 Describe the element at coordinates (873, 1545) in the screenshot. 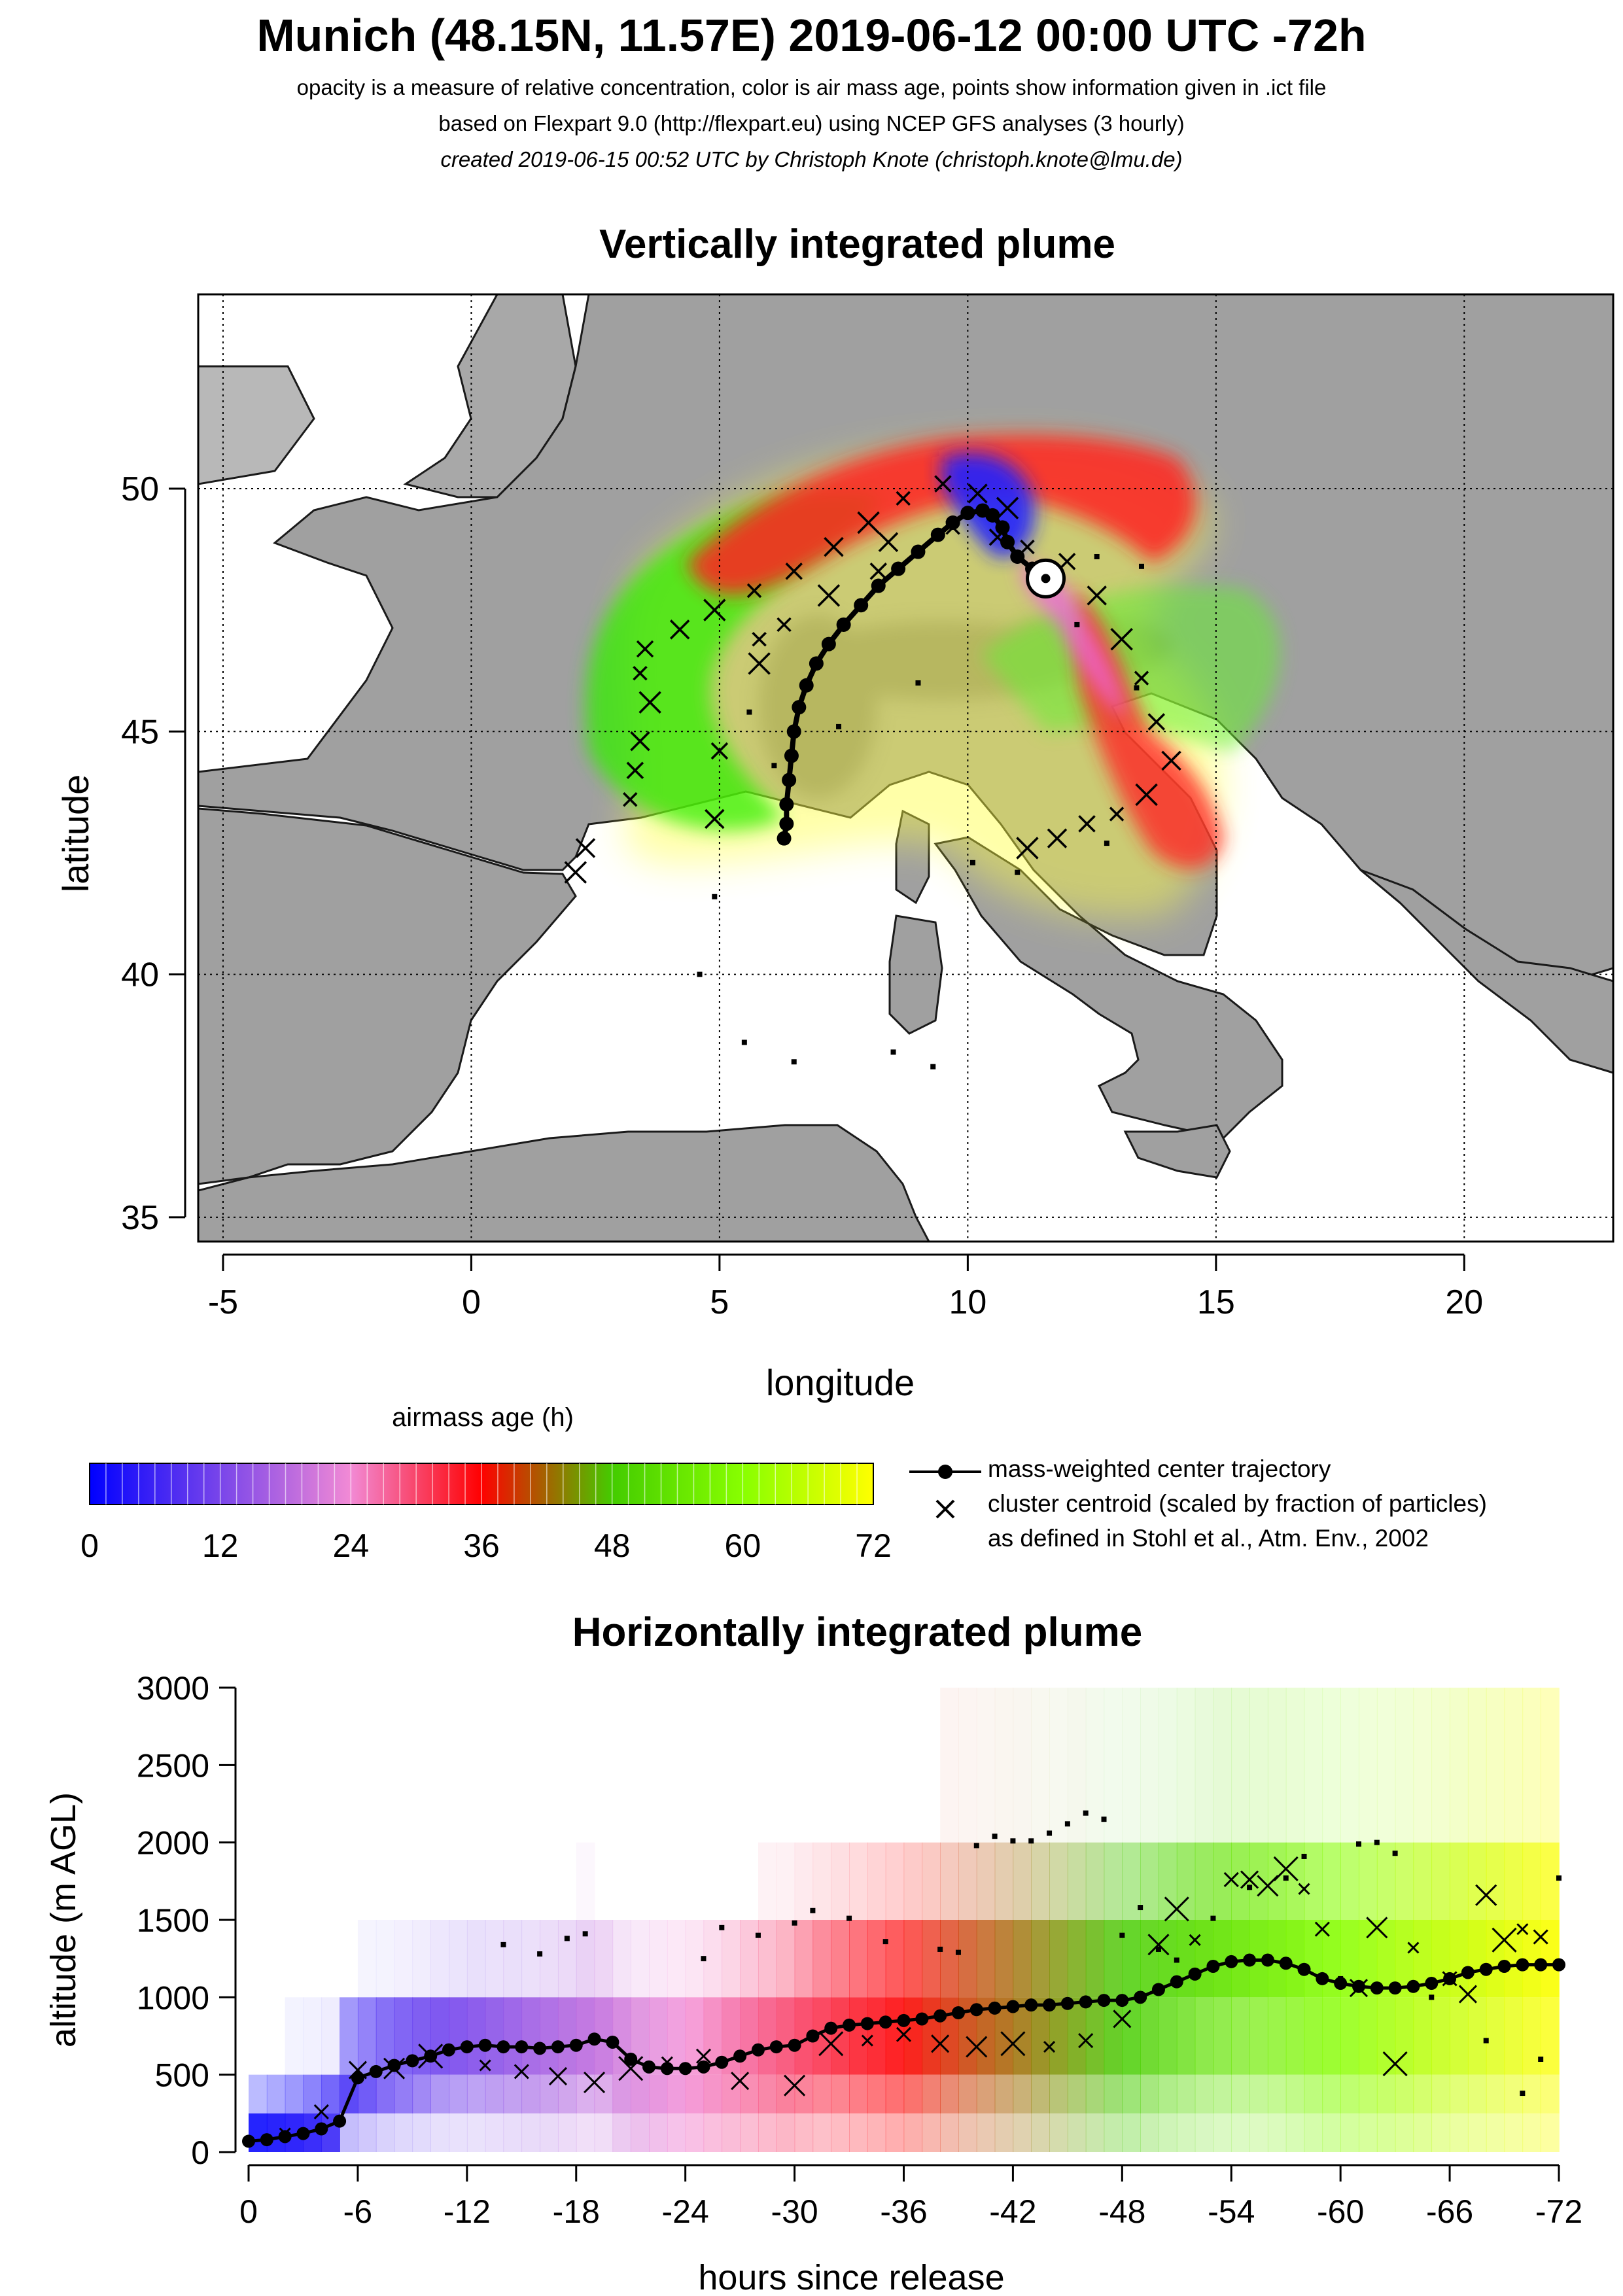

I see `colorbar-tick-label: 72` at that location.